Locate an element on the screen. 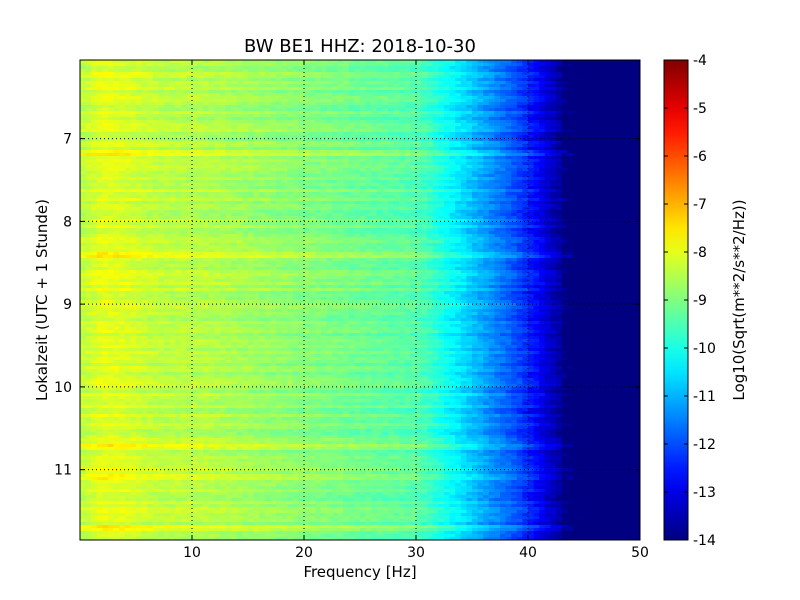 Image resolution: width=800 pixels, height=600 pixels. chart-title: BW BE1 HHZ: 2018-10-30 is located at coordinates (360, 46).